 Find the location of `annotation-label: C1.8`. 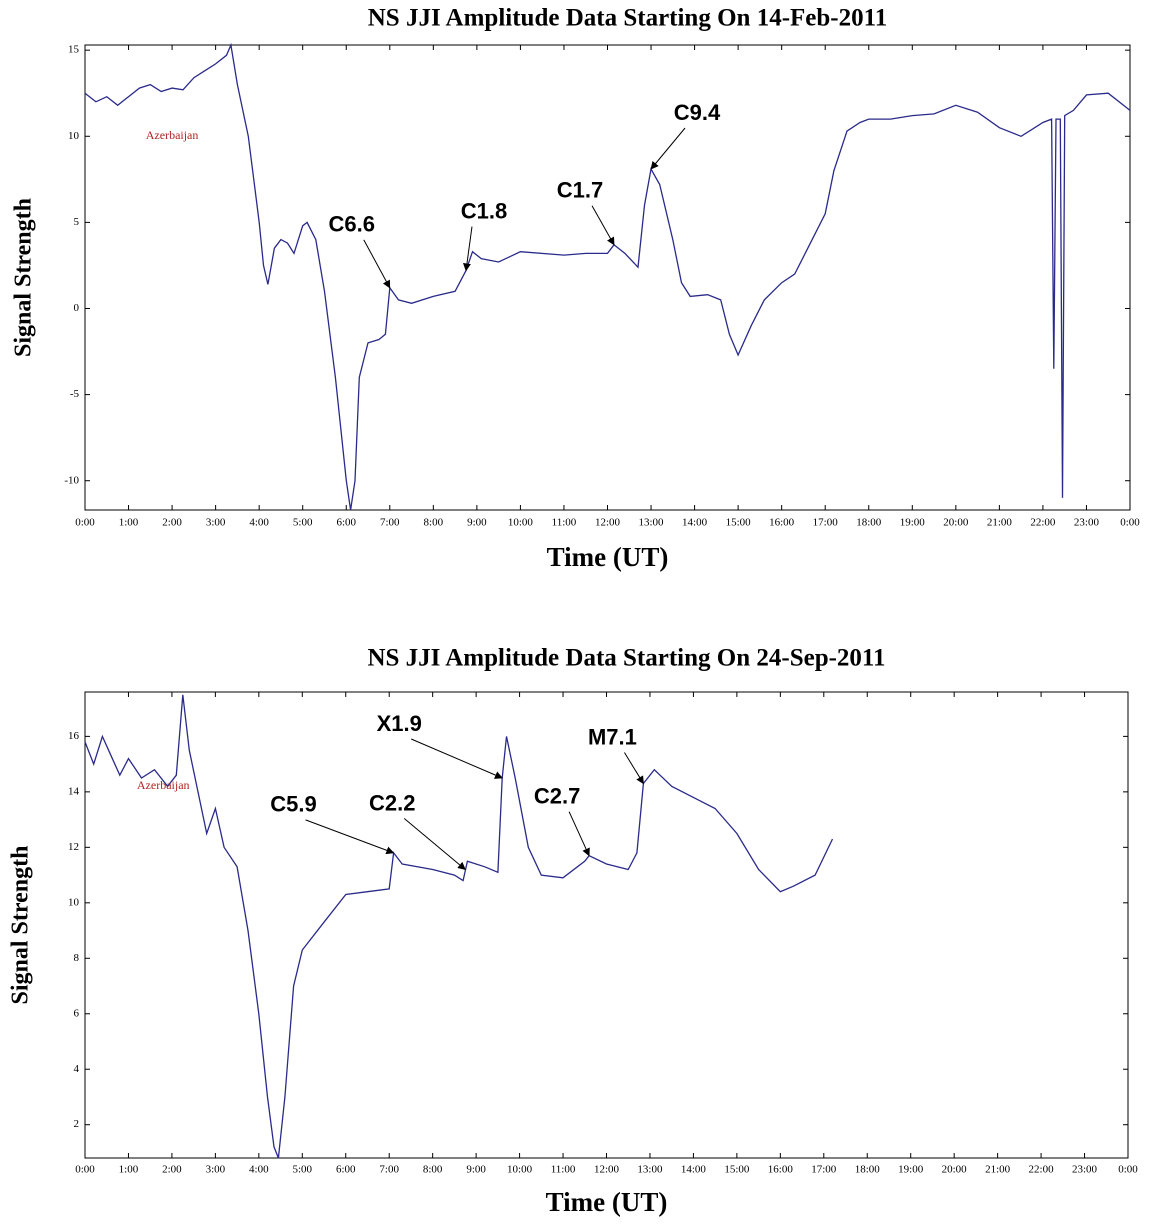

annotation-label: C1.8 is located at coordinates (484, 210).